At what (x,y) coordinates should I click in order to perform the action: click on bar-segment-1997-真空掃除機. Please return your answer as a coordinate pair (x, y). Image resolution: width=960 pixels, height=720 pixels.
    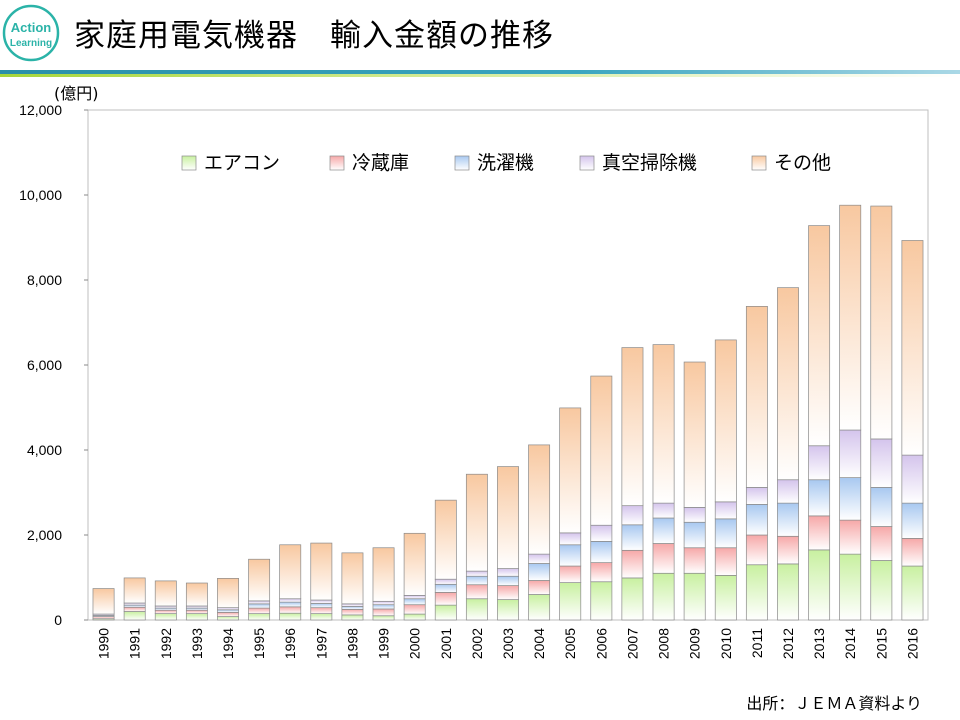
    Looking at the image, I should click on (321, 601).